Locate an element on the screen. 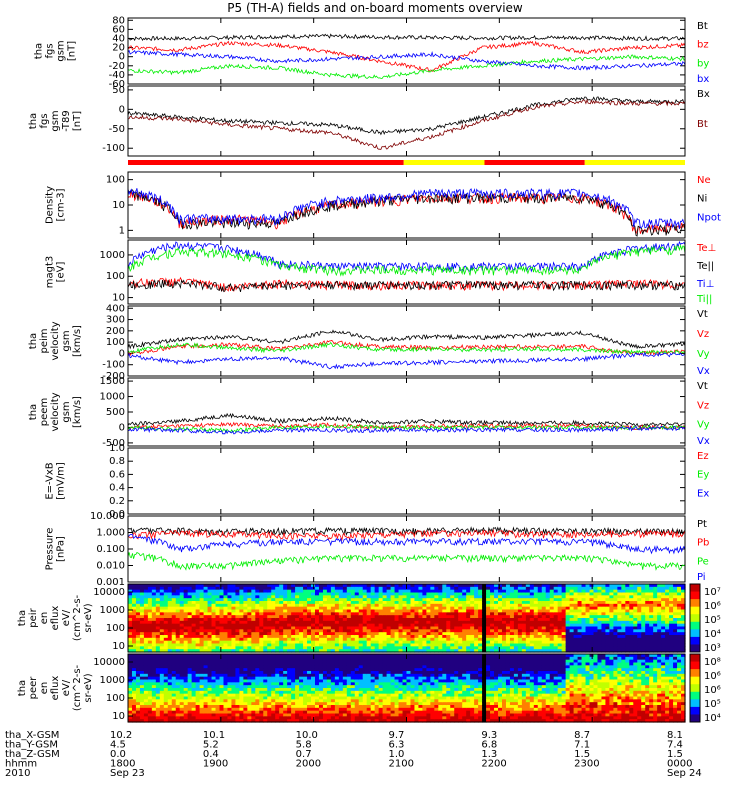 The image size is (750, 800). y-axis-label: [cm-3] is located at coordinates (61, 204).